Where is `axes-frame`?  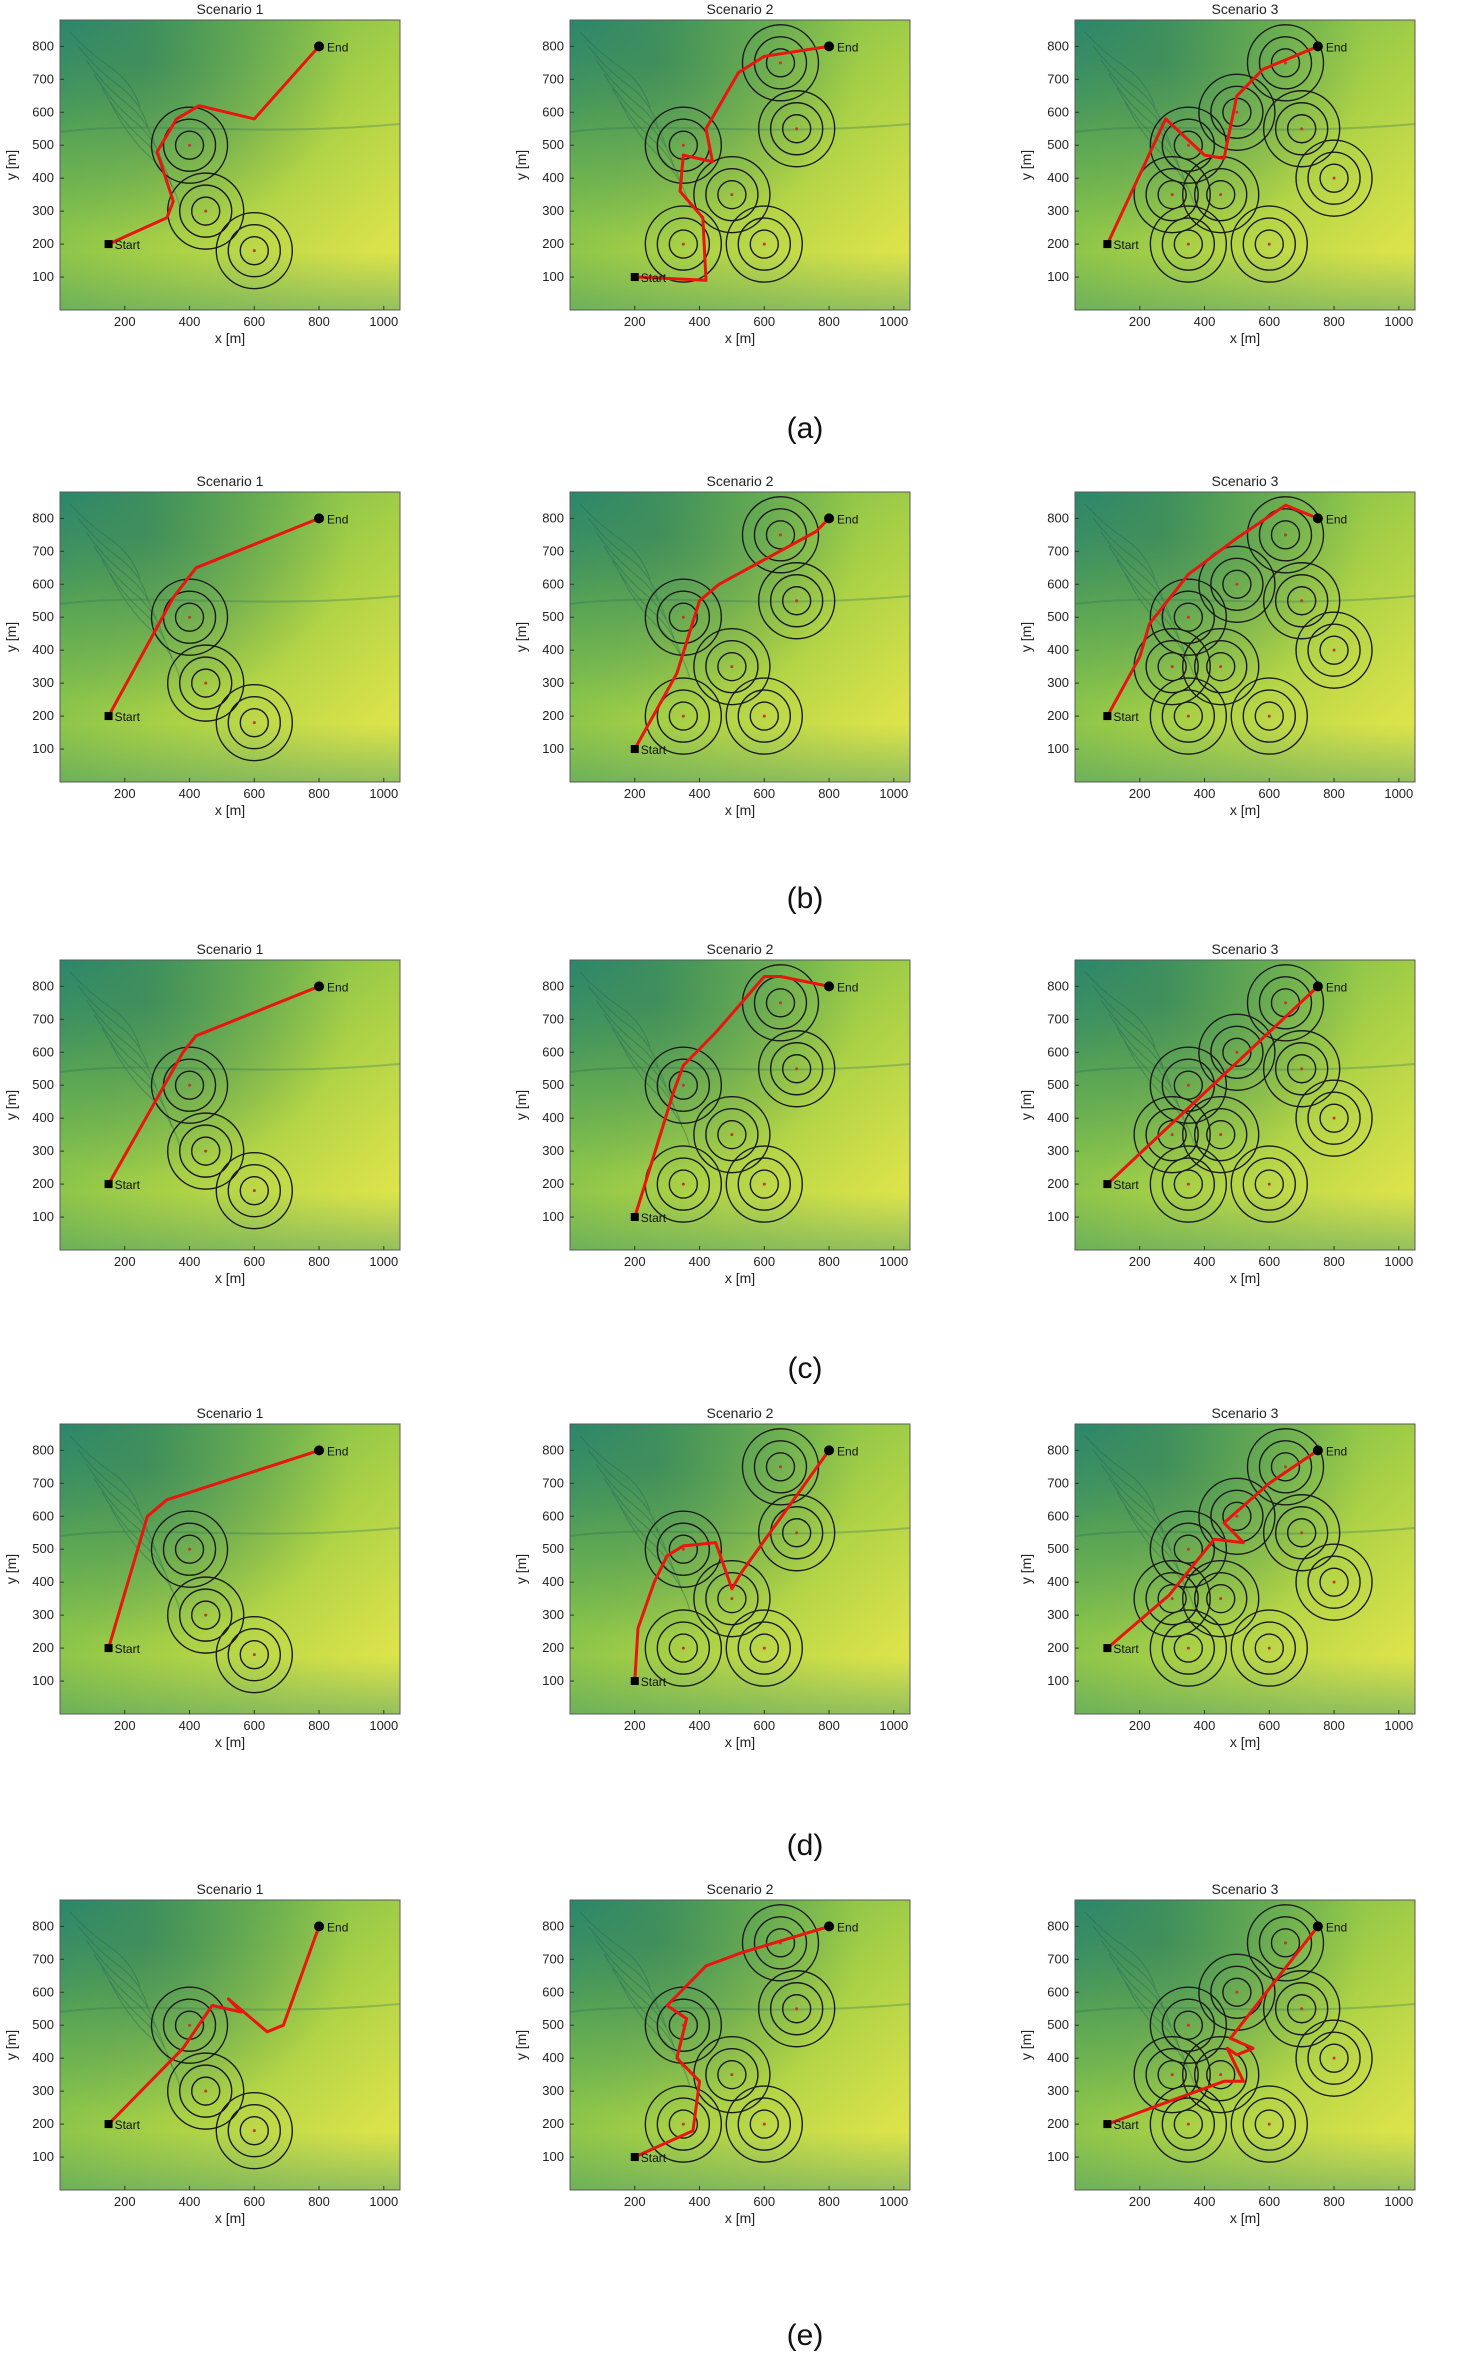 axes-frame is located at coordinates (740, 165).